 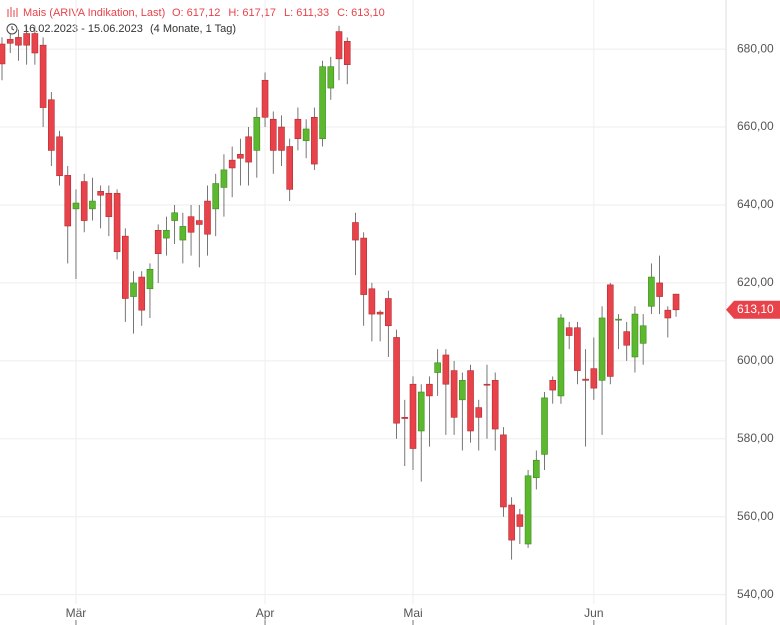 What do you see at coordinates (252, 13) in the screenshot?
I see `header-ohlc: H: 617,17` at bounding box center [252, 13].